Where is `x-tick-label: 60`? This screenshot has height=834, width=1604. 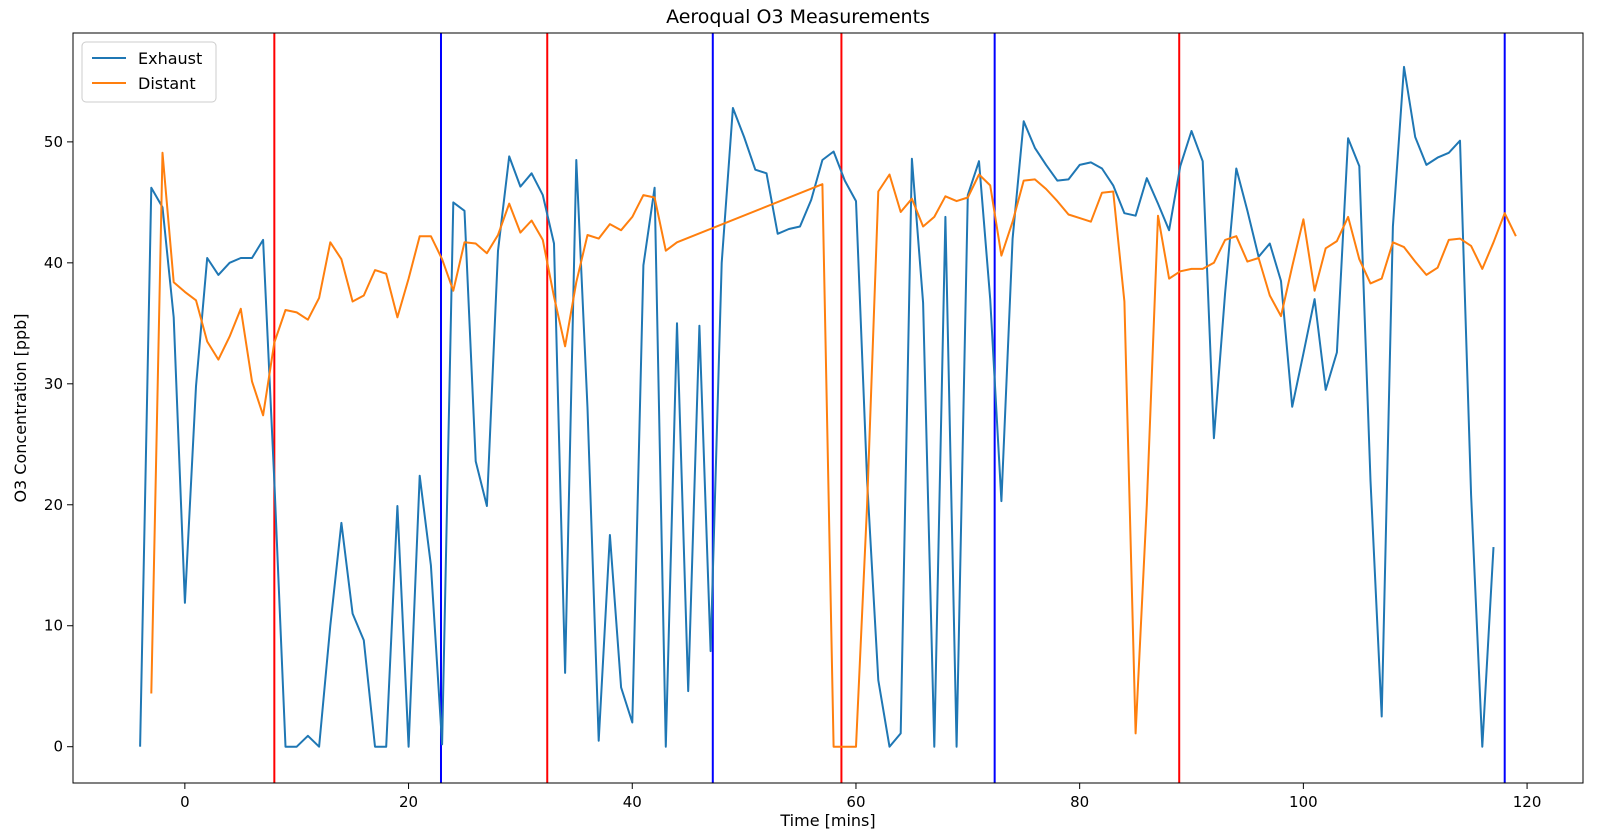 x-tick-label: 60 is located at coordinates (855, 802).